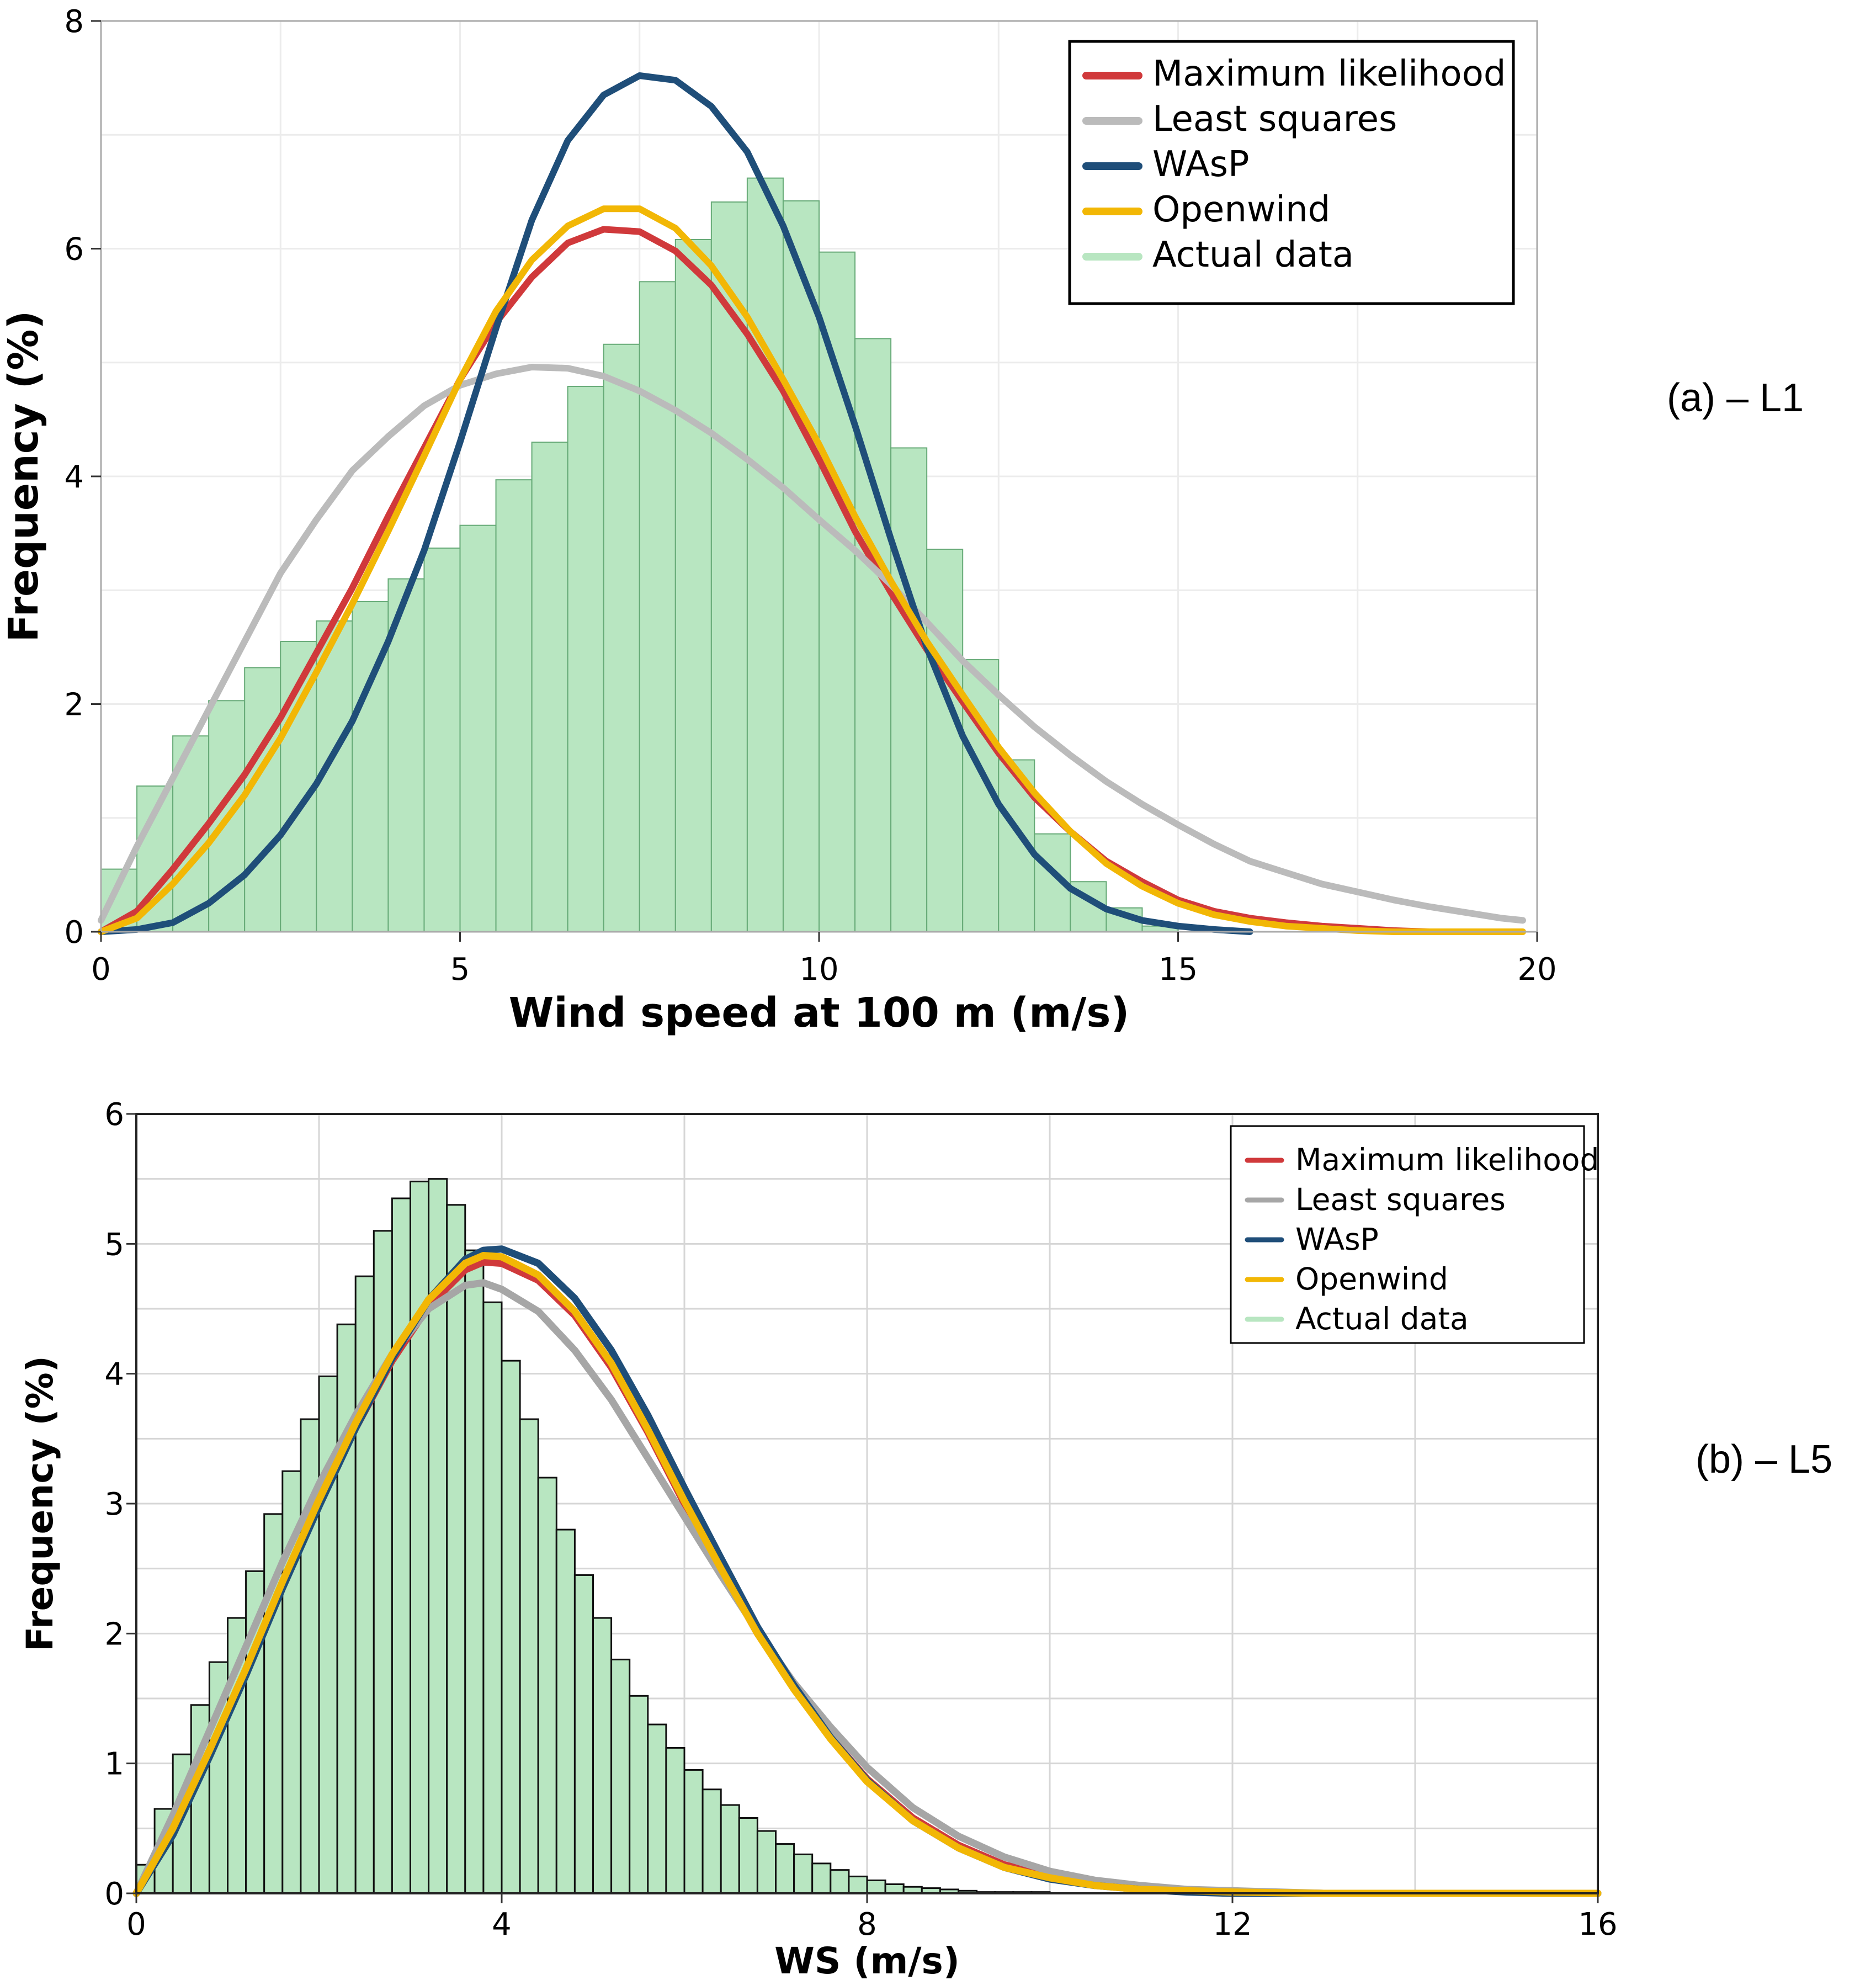  What do you see at coordinates (1764, 1460) in the screenshot?
I see `panel-tag: (b) – L5` at bounding box center [1764, 1460].